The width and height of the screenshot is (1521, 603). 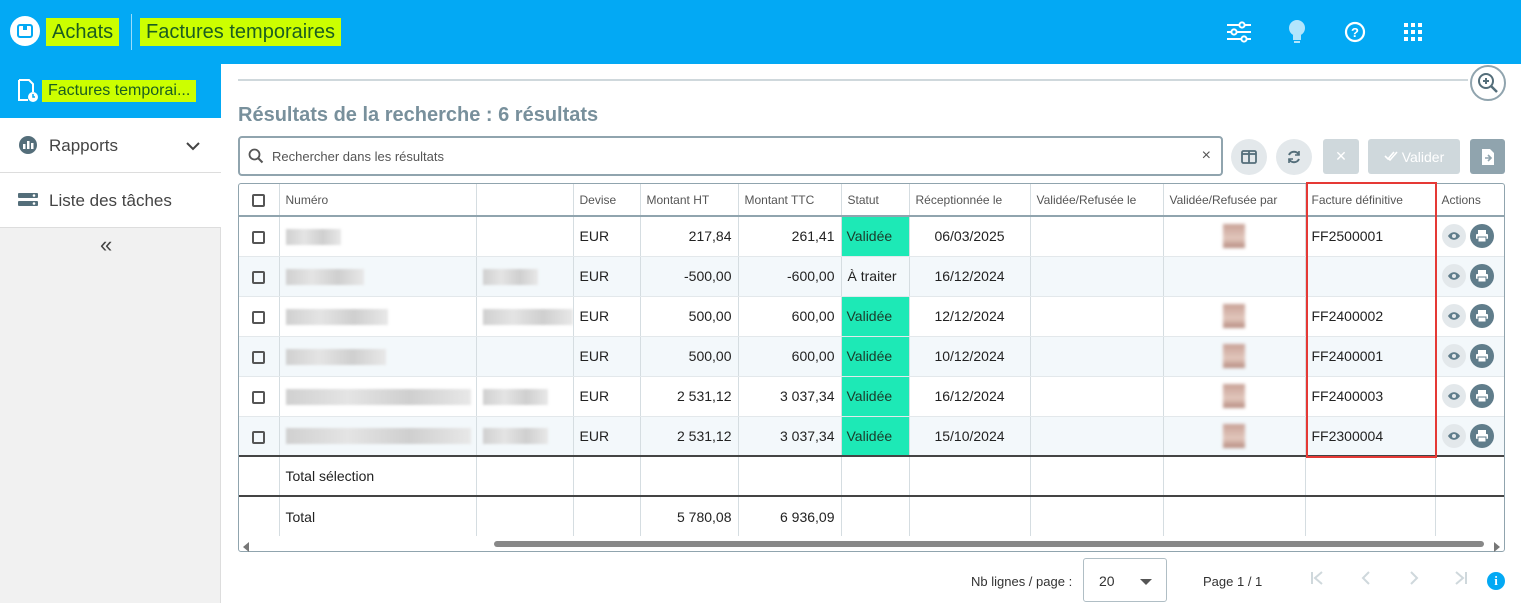 I want to click on horizontal-scrollbar, so click(x=871, y=544).